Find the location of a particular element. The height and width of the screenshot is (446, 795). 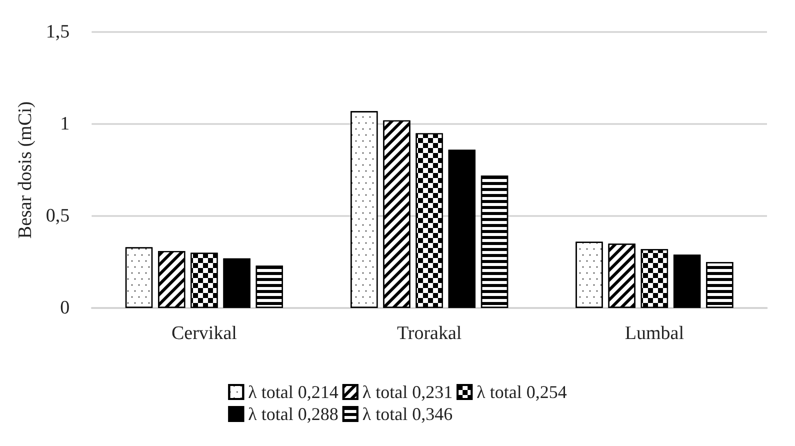

y-axis-title: Besar dosis (mCi) is located at coordinates (25, 170).